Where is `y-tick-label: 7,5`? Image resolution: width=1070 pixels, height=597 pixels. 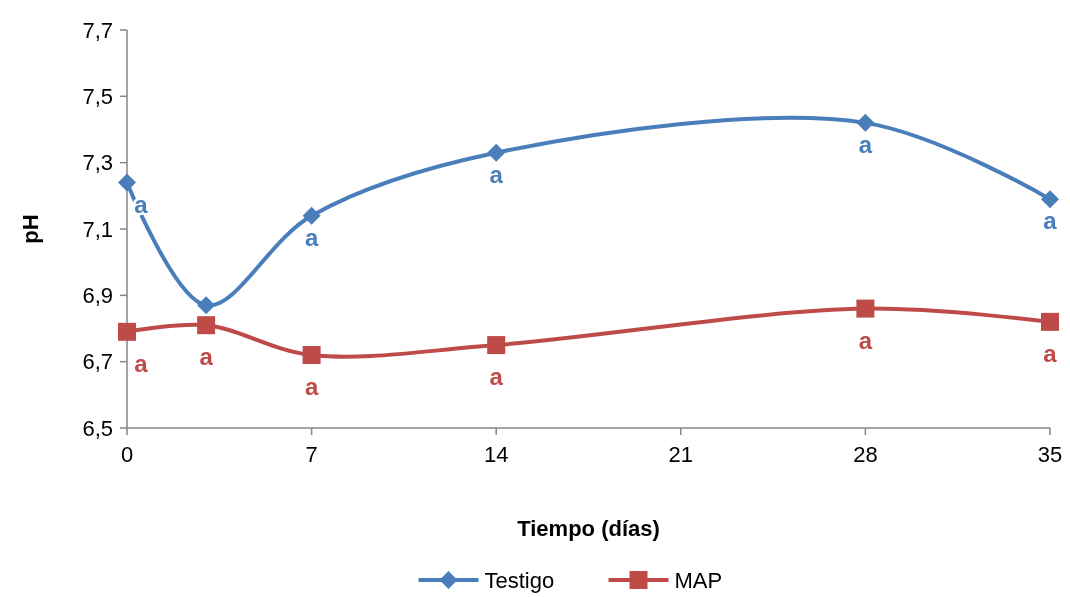 y-tick-label: 7,5 is located at coordinates (97, 97).